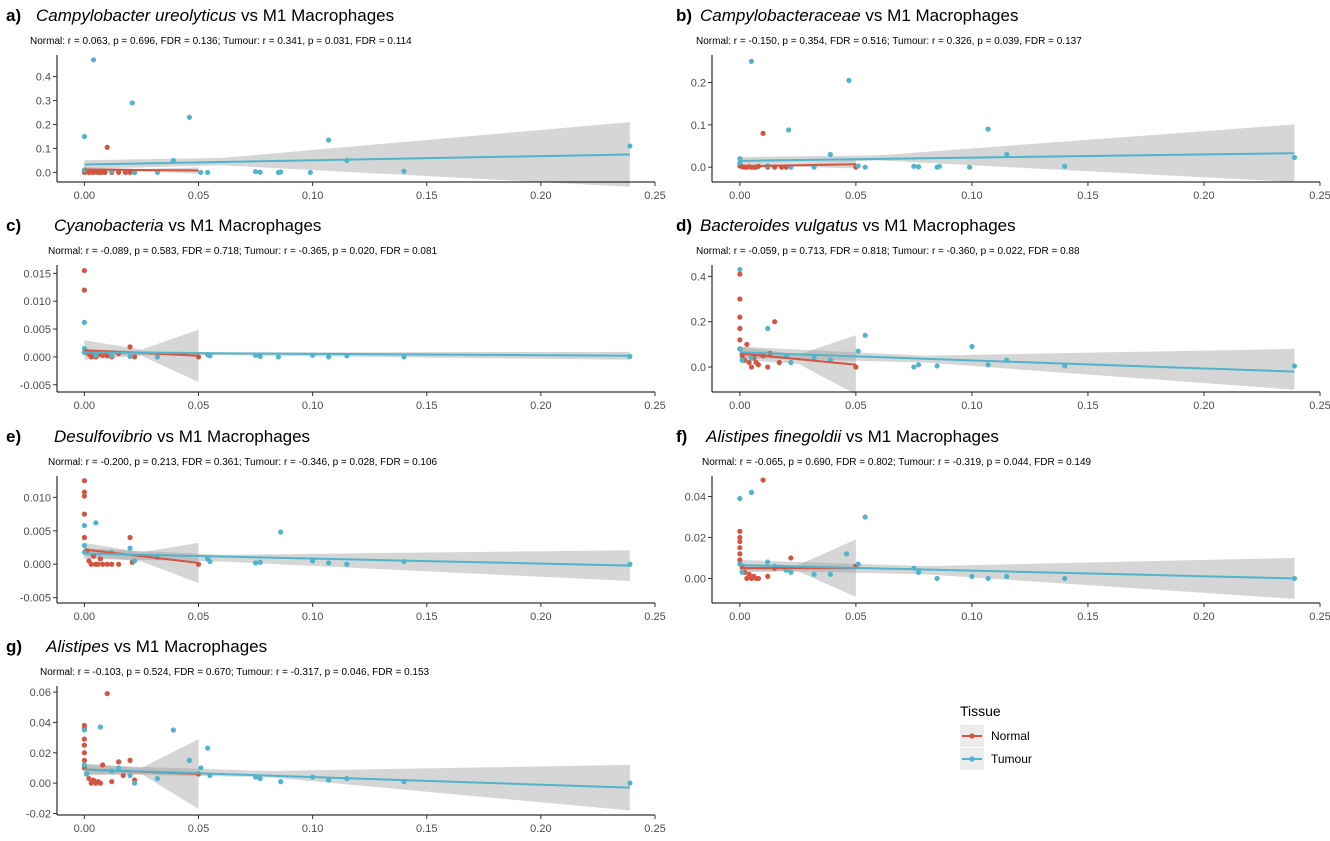 The width and height of the screenshot is (1330, 841). What do you see at coordinates (920, 436) in the screenshot?
I see `panel-title-rest: vs M1 Macrophages` at bounding box center [920, 436].